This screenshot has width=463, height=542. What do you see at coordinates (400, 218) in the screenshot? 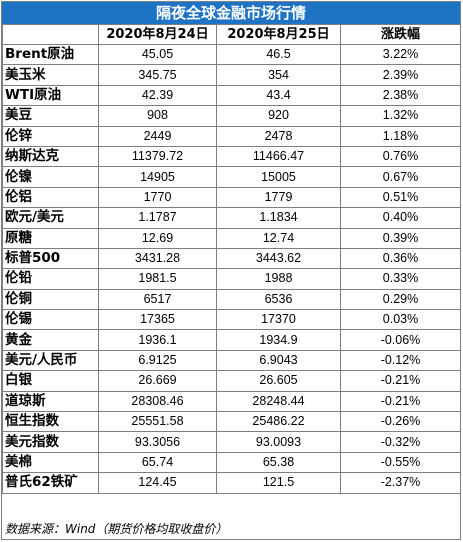
I see `change-percent: 0.40%` at bounding box center [400, 218].